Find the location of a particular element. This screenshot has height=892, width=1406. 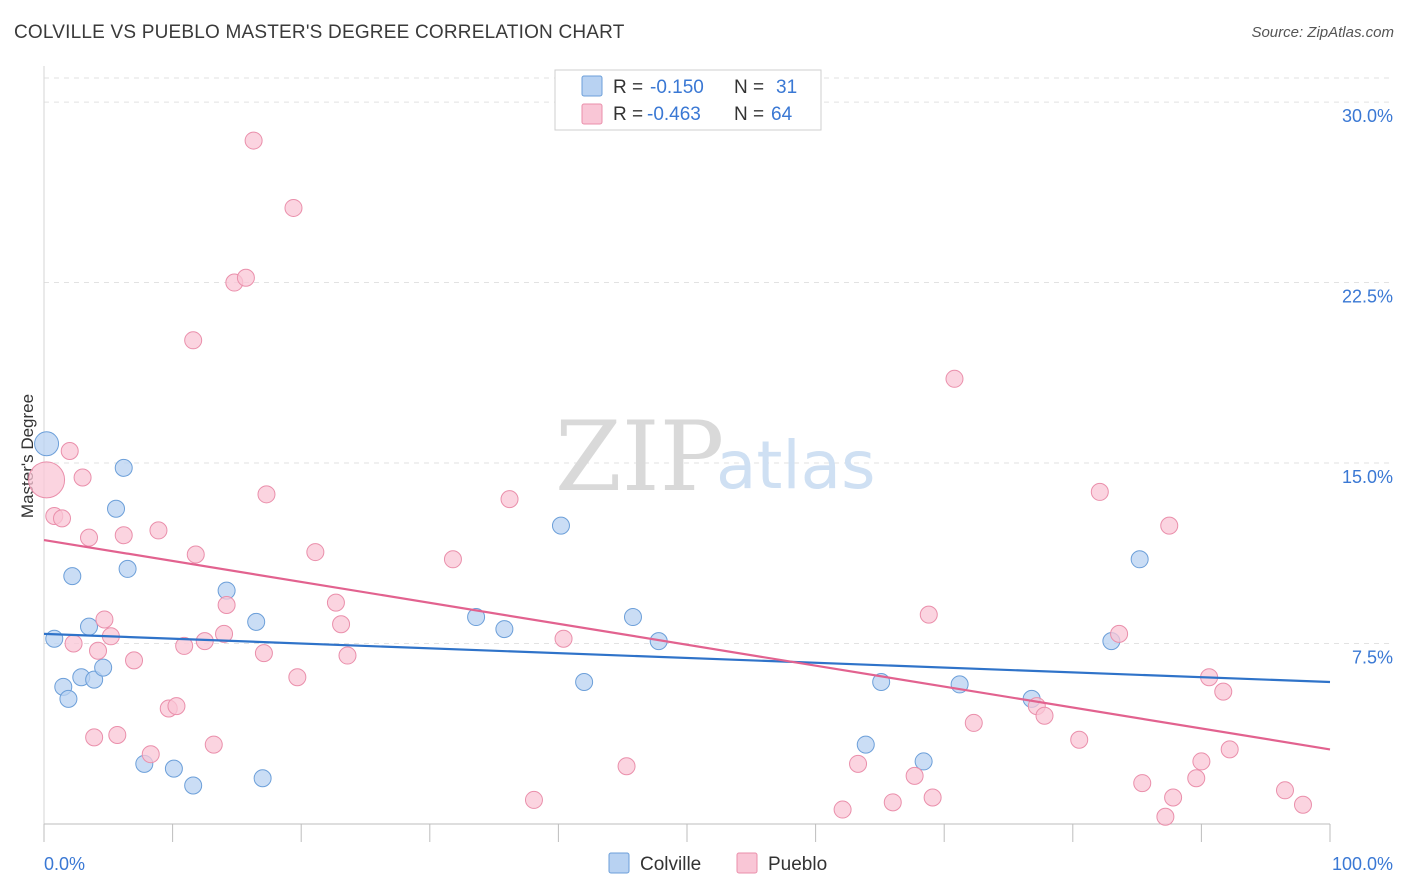

series-legend: Colville Pueblo is located at coordinates (717, 863).